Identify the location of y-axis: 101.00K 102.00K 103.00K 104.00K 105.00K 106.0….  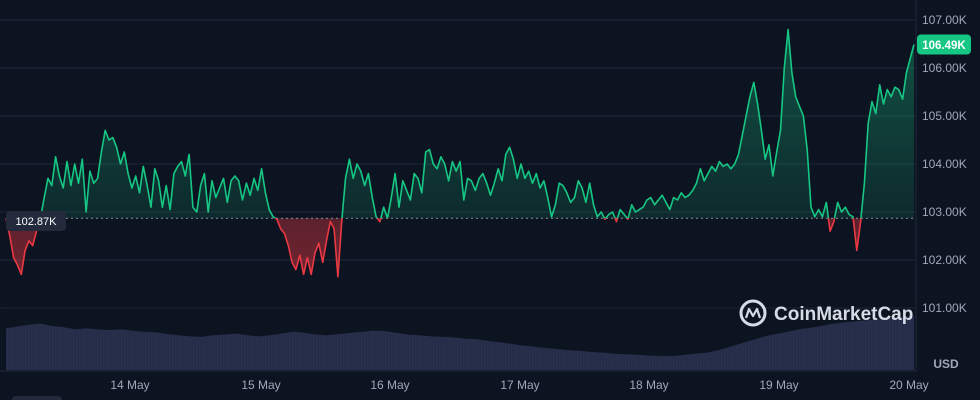
(944, 164).